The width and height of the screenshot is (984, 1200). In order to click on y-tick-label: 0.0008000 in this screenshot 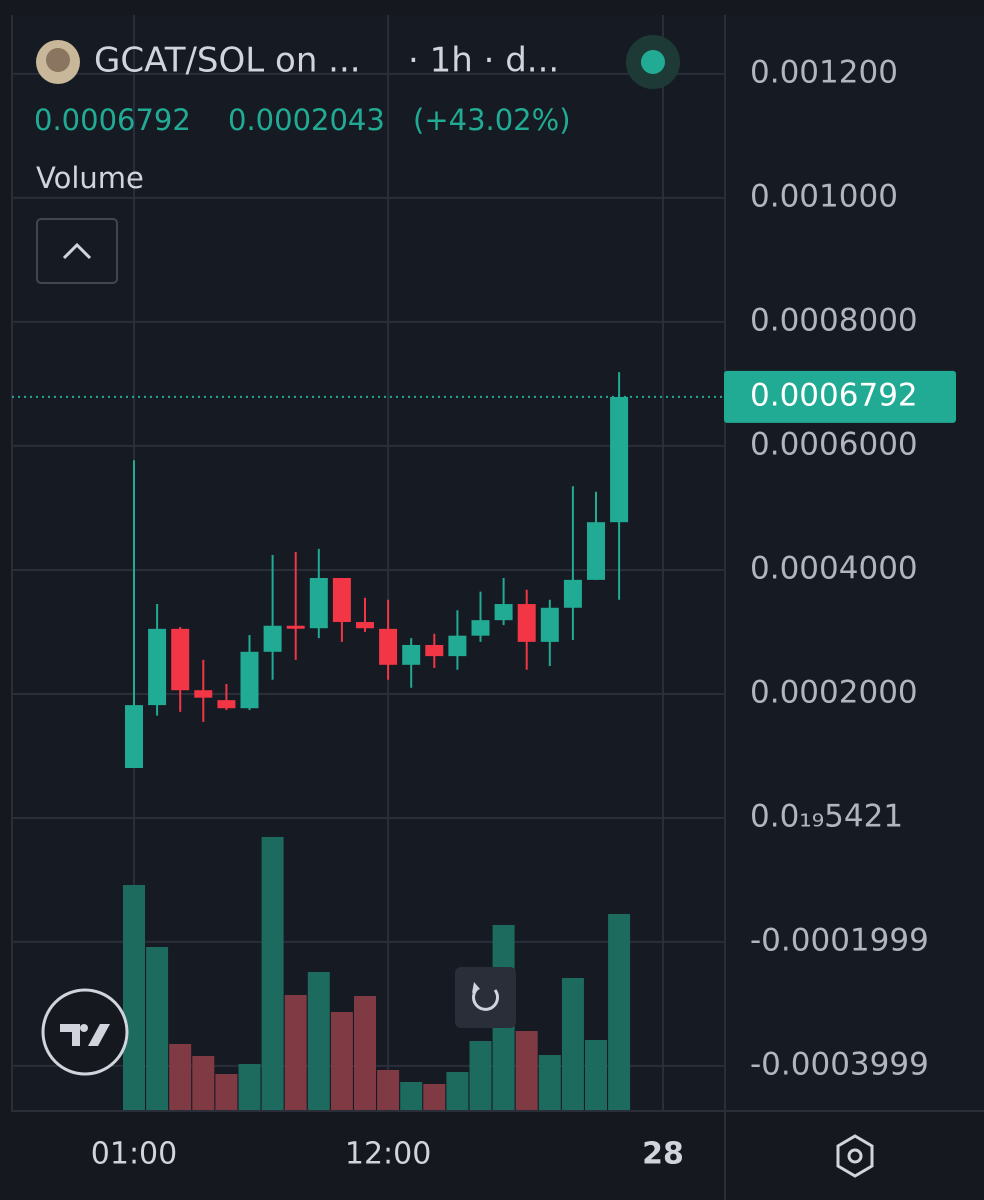, I will do `click(834, 320)`.